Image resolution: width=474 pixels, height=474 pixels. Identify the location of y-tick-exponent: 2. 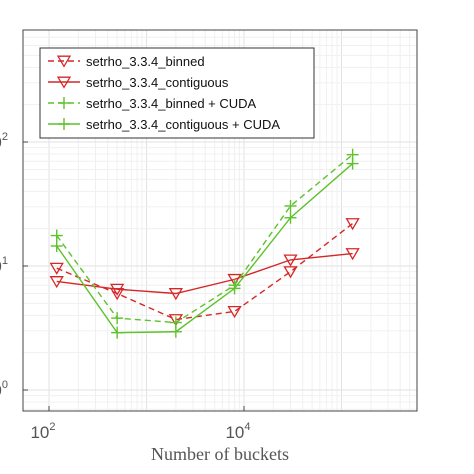
(5, 137).